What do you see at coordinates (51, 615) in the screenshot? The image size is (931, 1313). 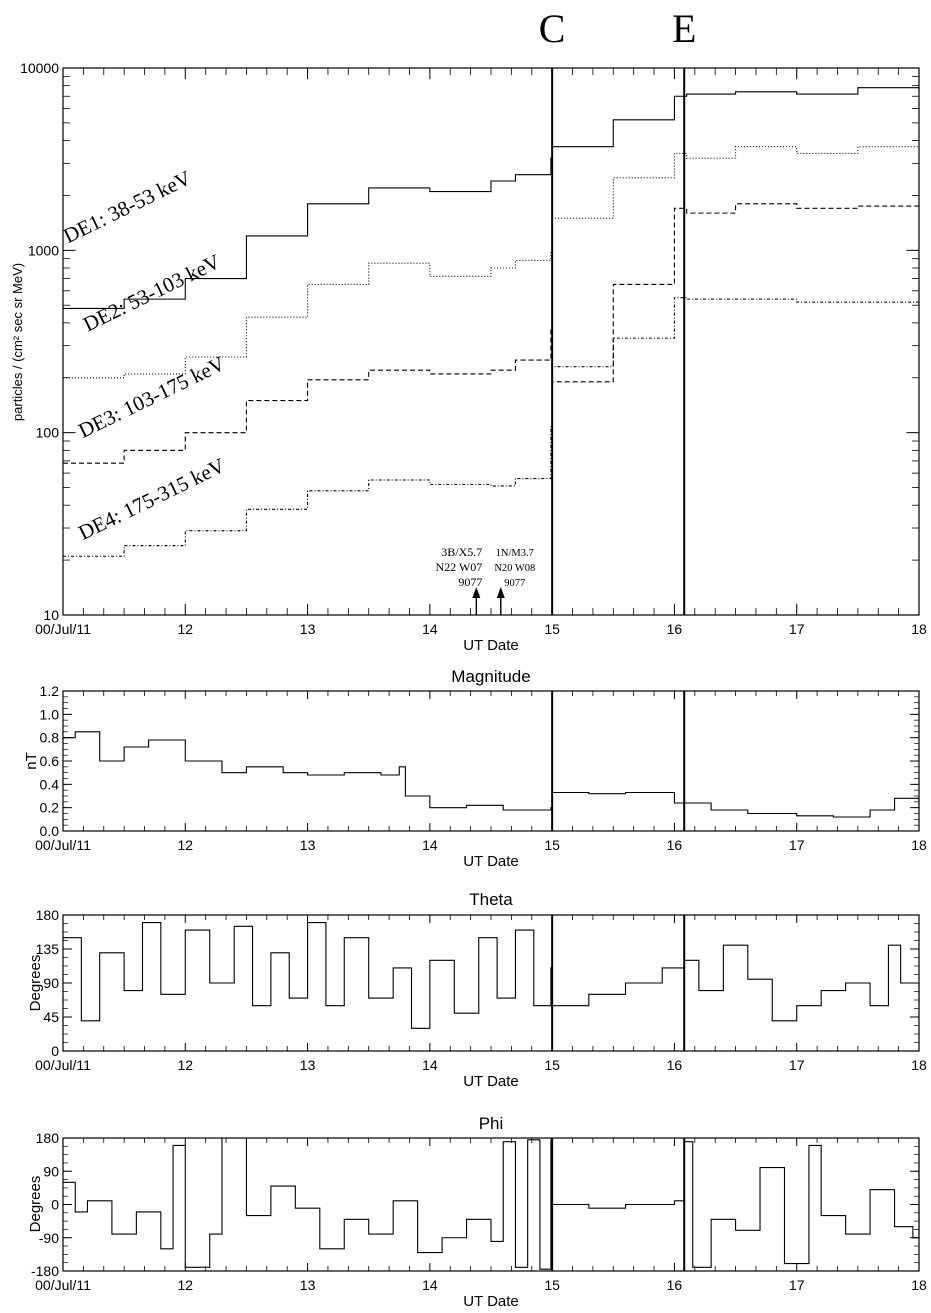 I see `y-tick-label: 10` at bounding box center [51, 615].